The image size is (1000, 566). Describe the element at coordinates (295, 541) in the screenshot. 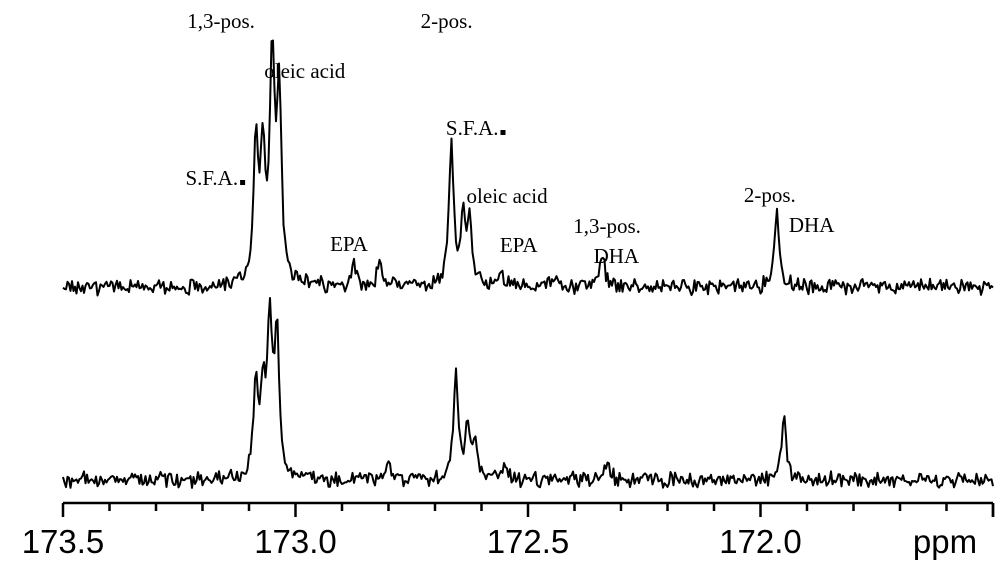

I see `tick-label: 173.0` at that location.